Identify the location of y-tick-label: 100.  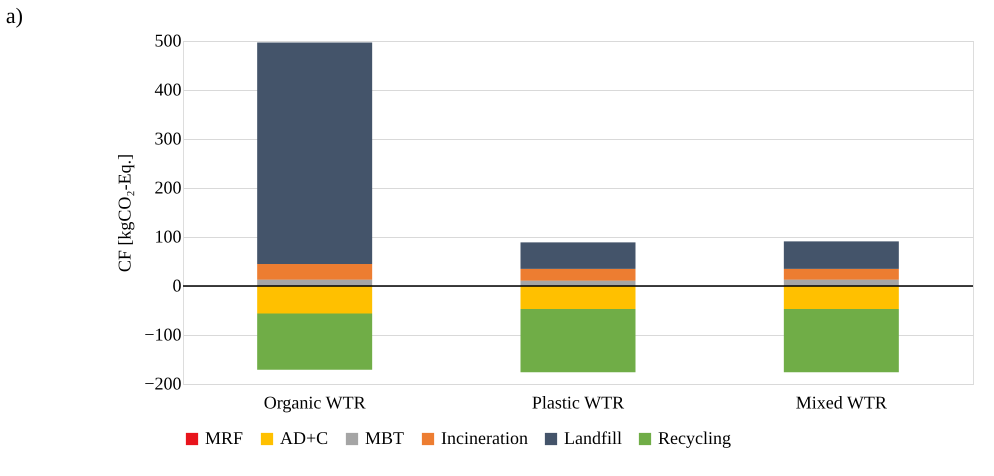
(168, 236).